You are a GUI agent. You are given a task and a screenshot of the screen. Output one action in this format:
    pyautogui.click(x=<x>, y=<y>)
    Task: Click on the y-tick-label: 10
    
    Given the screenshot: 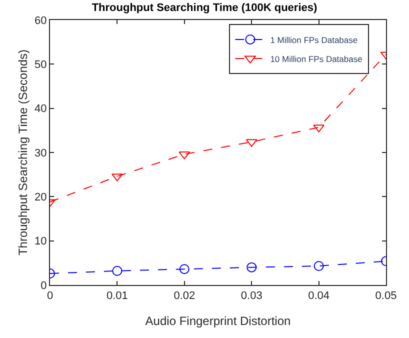 What is the action you would take?
    pyautogui.click(x=40, y=242)
    